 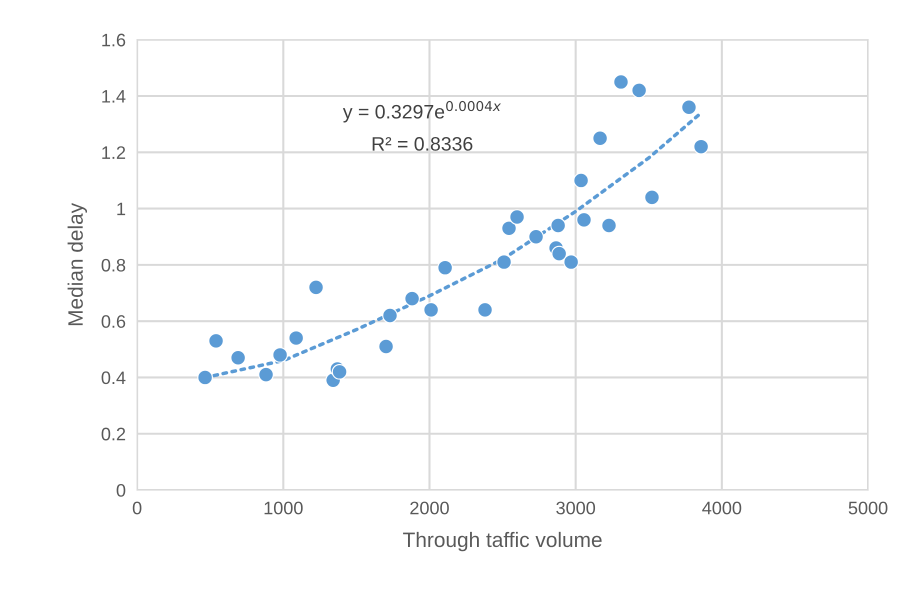 What do you see at coordinates (422, 144) in the screenshot?
I see `annotation: R² = 0.8336` at bounding box center [422, 144].